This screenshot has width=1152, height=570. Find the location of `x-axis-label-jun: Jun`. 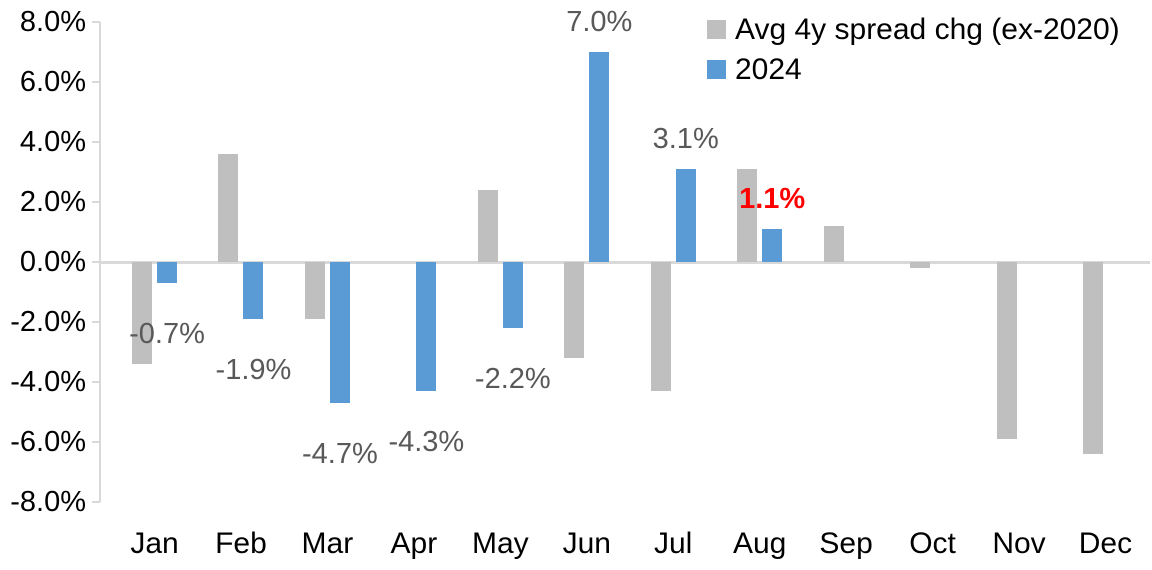

x-axis-label-jun: Jun is located at coordinates (586, 543).